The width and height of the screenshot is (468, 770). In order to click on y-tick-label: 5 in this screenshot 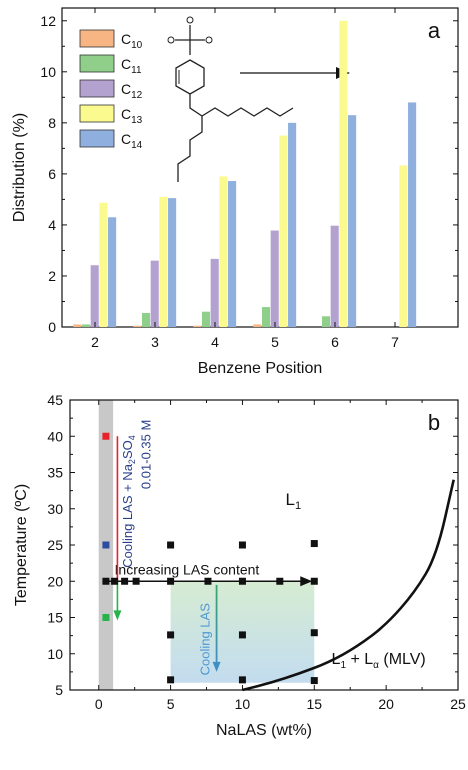, I will do `click(59, 690)`.